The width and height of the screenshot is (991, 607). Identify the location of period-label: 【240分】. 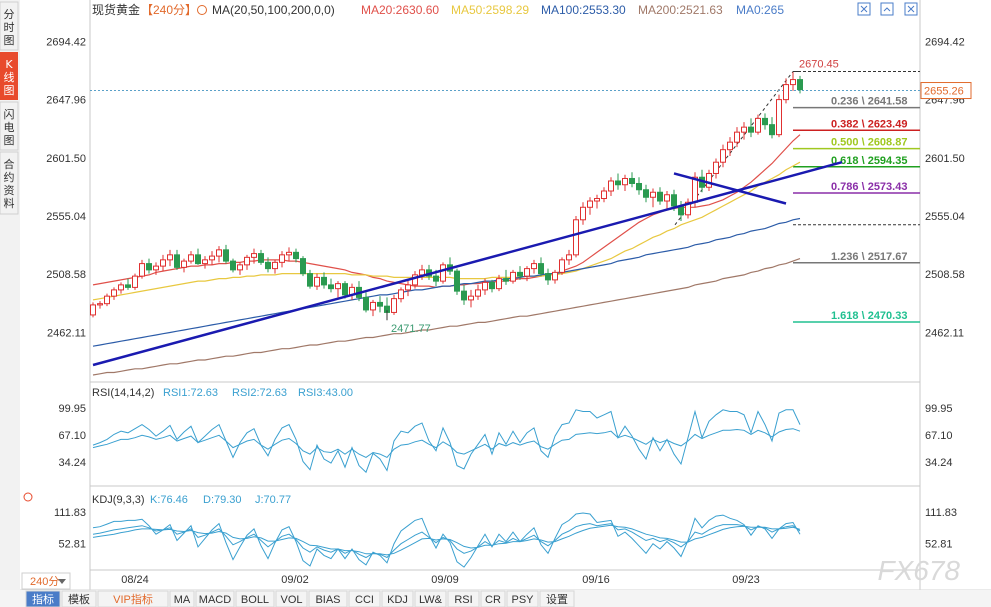
(169, 10).